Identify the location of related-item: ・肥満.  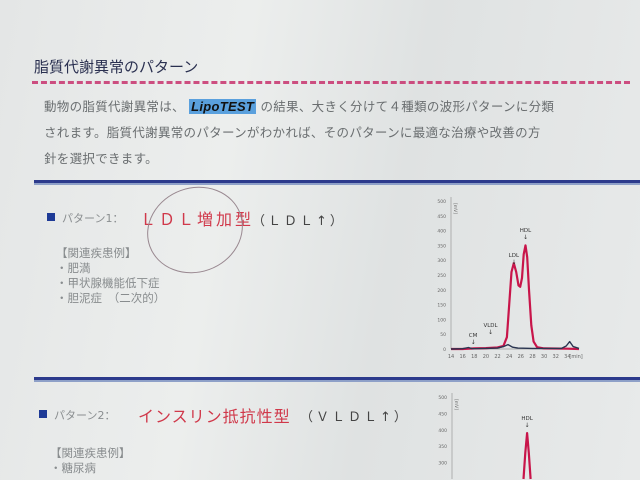
(73, 268).